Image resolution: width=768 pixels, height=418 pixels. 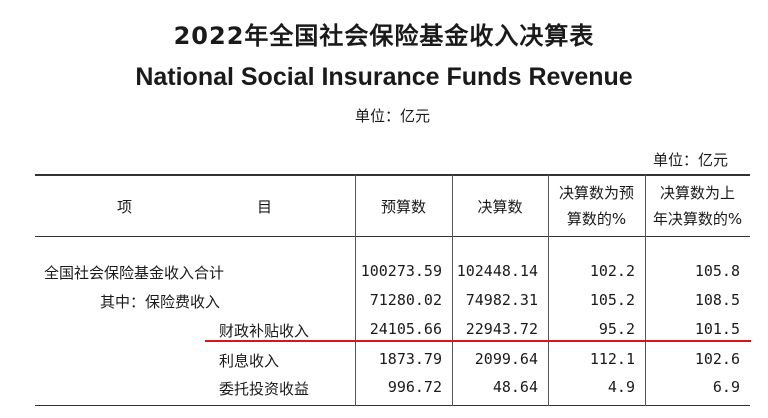 What do you see at coordinates (697, 206) in the screenshot?
I see `header-ratio-prev: 决算数为上 年决算数的%` at bounding box center [697, 206].